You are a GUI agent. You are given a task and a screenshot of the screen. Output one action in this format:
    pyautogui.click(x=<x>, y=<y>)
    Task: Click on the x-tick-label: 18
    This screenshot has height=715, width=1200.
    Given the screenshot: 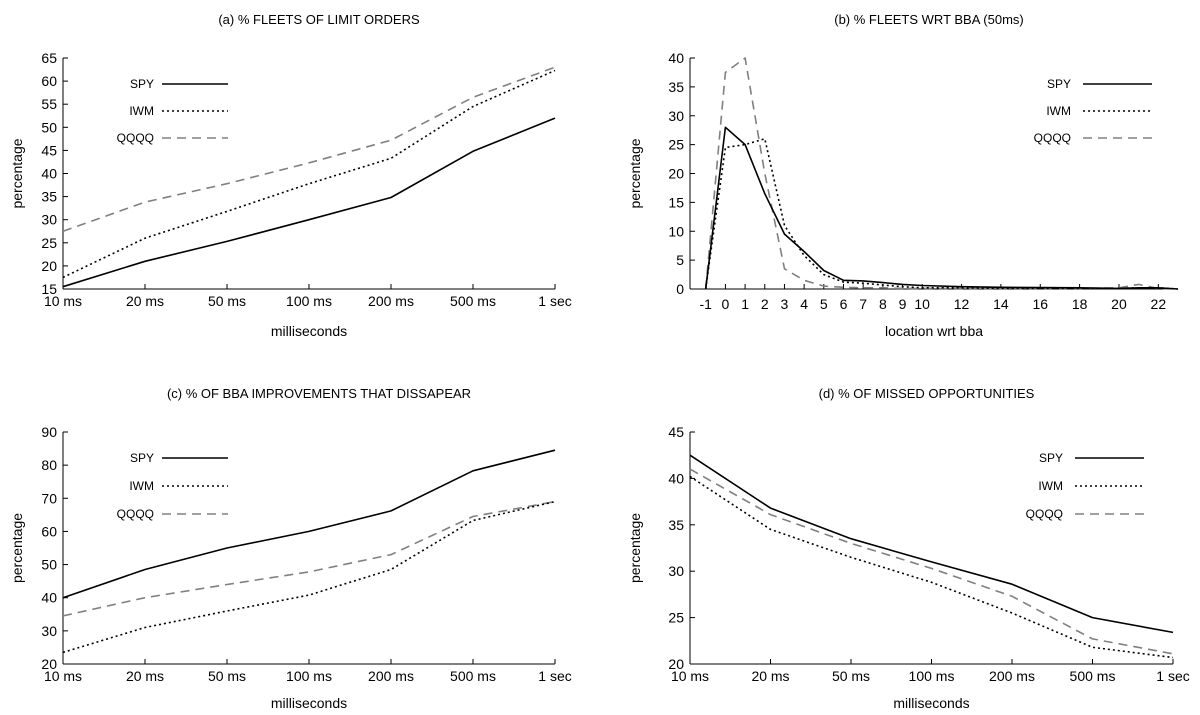 What is the action you would take?
    pyautogui.click(x=1080, y=304)
    